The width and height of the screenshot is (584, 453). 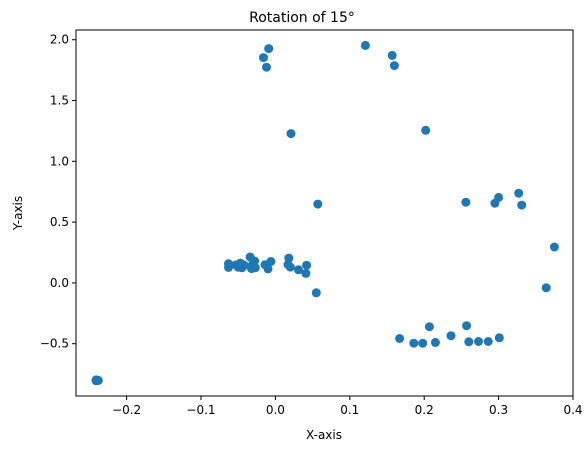 What do you see at coordinates (54, 344) in the screenshot?
I see `y-tick-label: −0.5` at bounding box center [54, 344].